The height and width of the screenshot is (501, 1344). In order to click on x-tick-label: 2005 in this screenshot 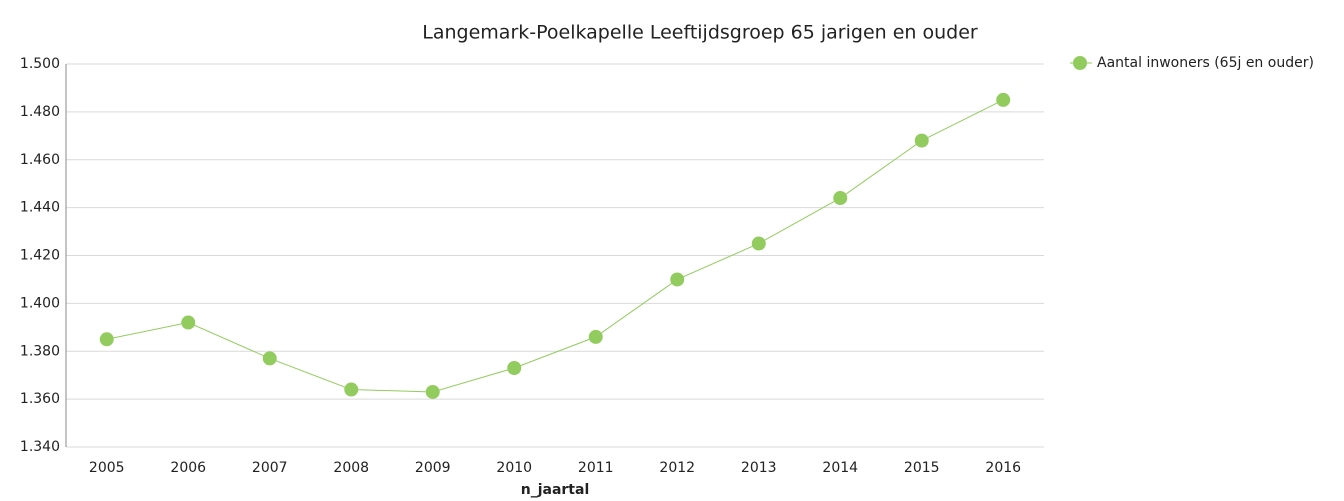, I will do `click(107, 468)`.